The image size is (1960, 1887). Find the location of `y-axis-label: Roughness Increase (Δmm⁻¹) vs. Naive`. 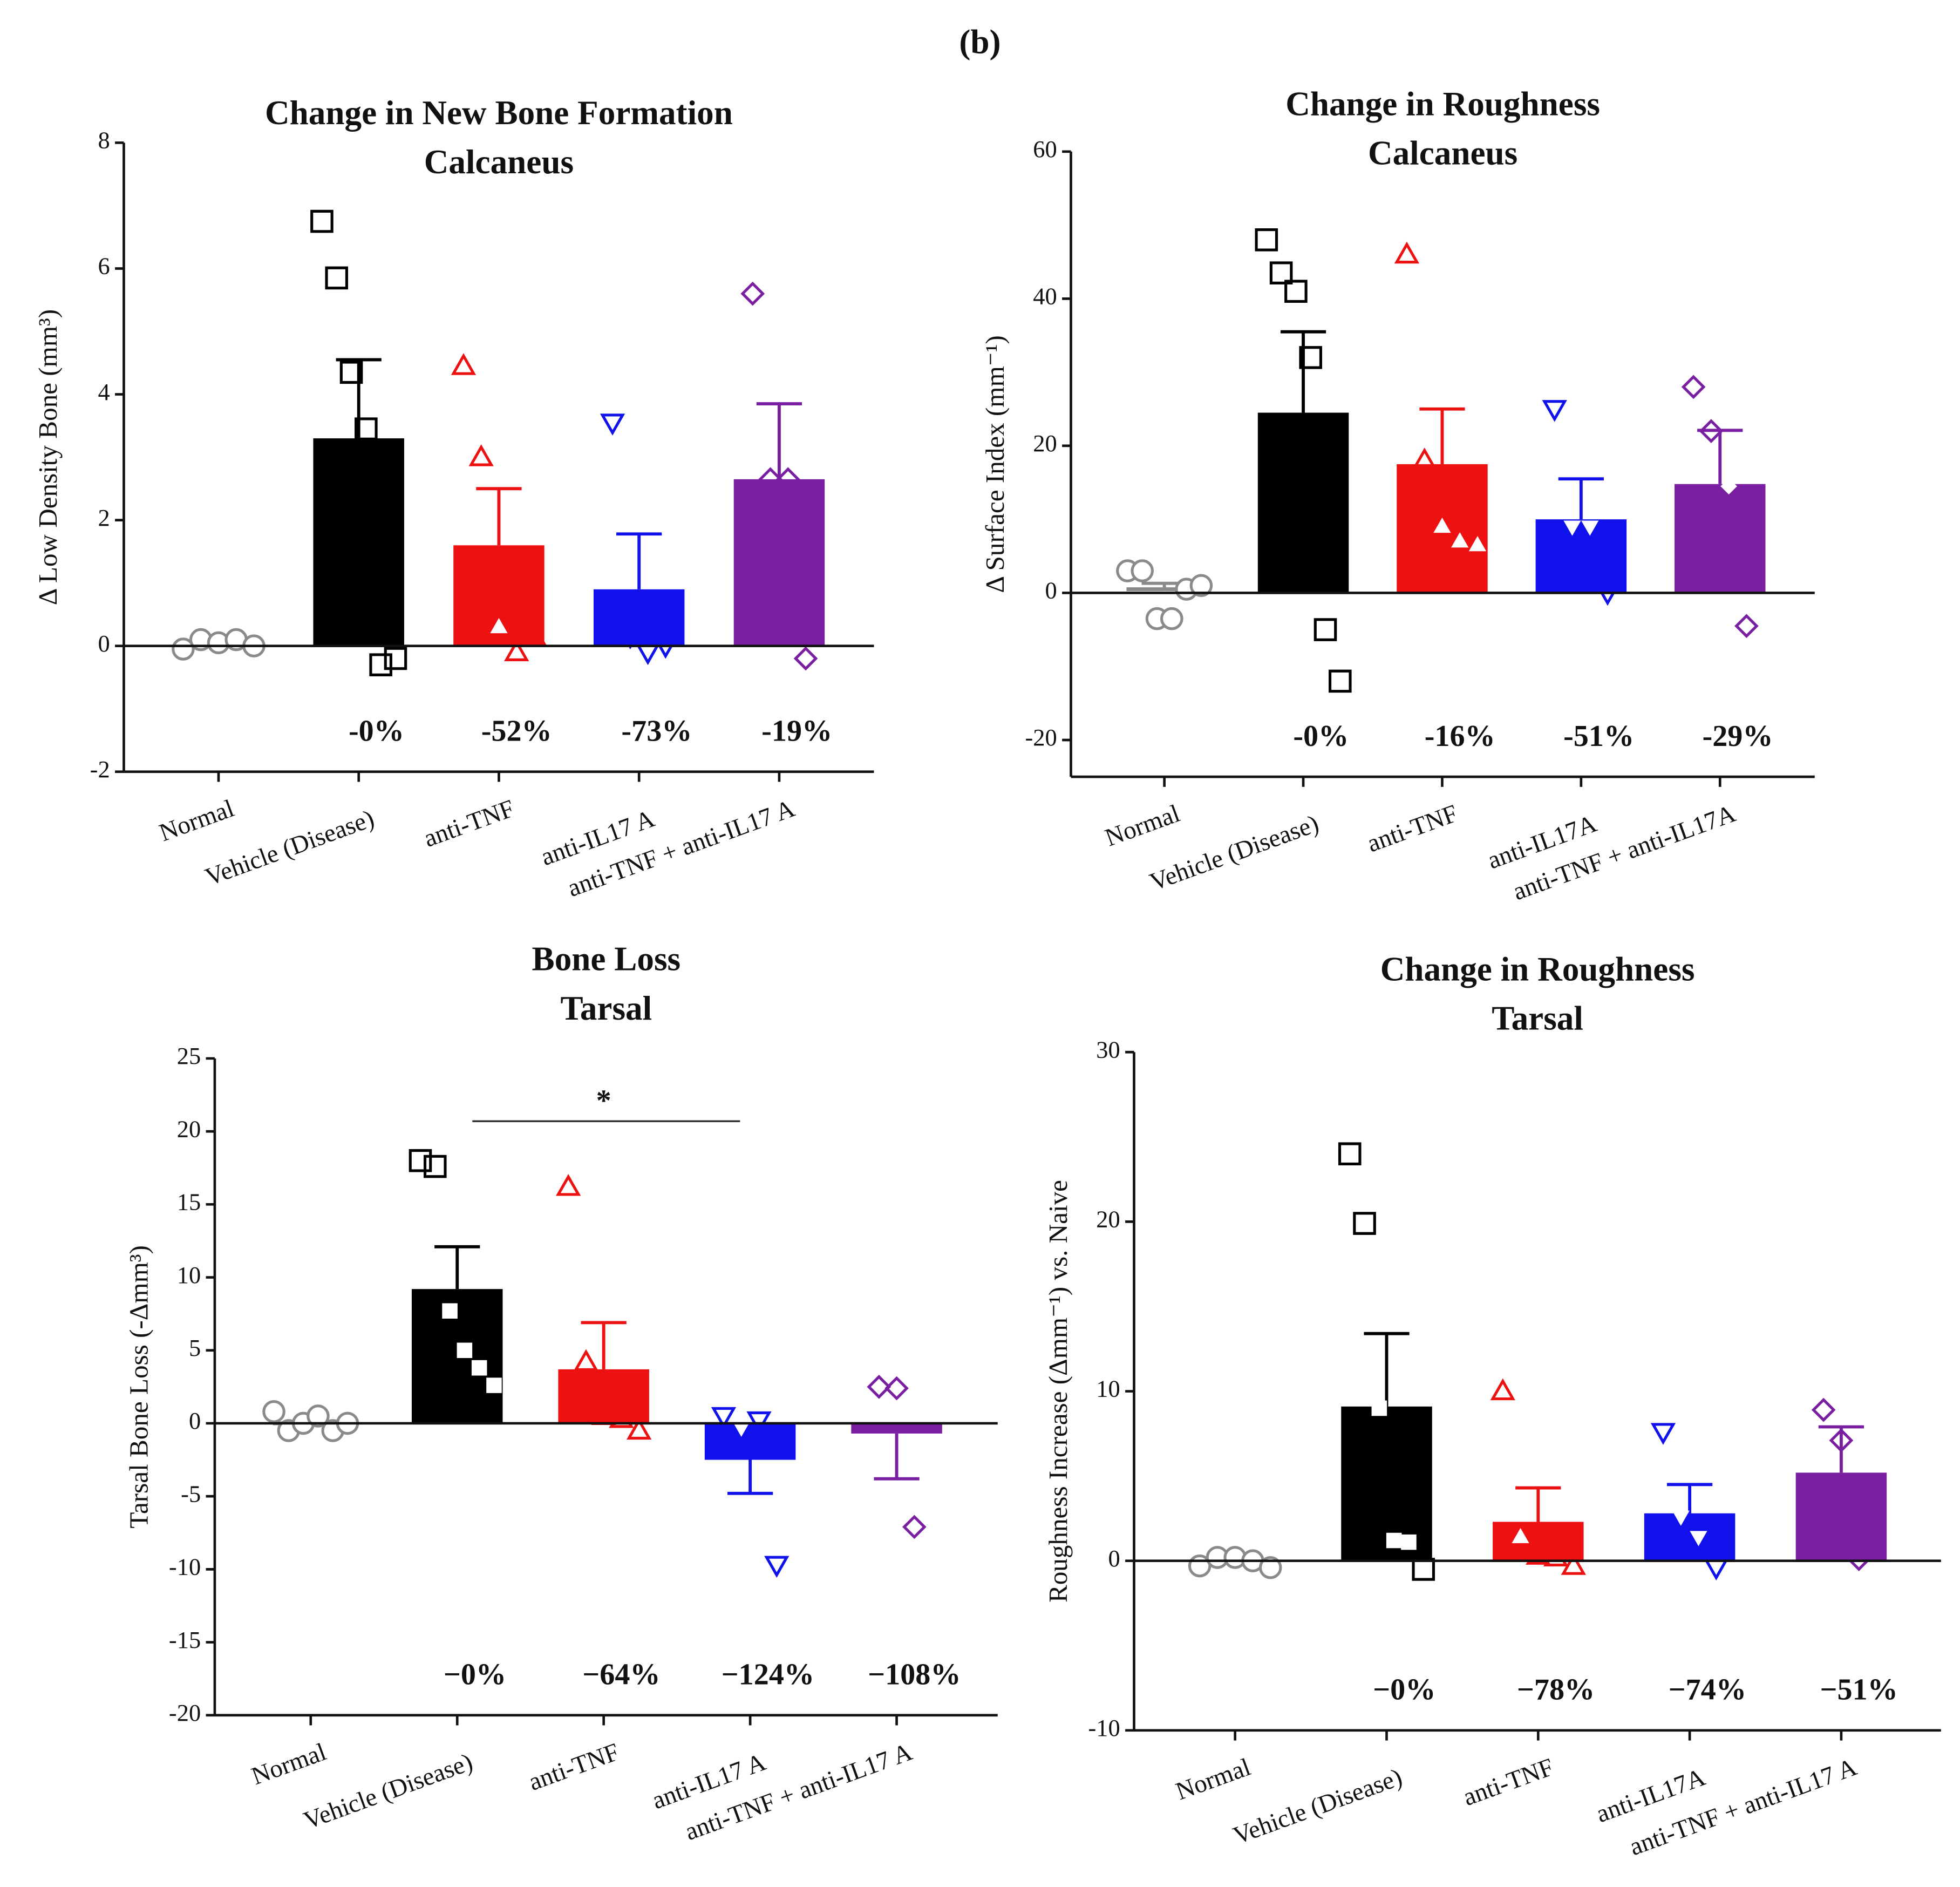

y-axis-label: Roughness Increase (Δmm⁻¹) vs. Naive is located at coordinates (1058, 1391).